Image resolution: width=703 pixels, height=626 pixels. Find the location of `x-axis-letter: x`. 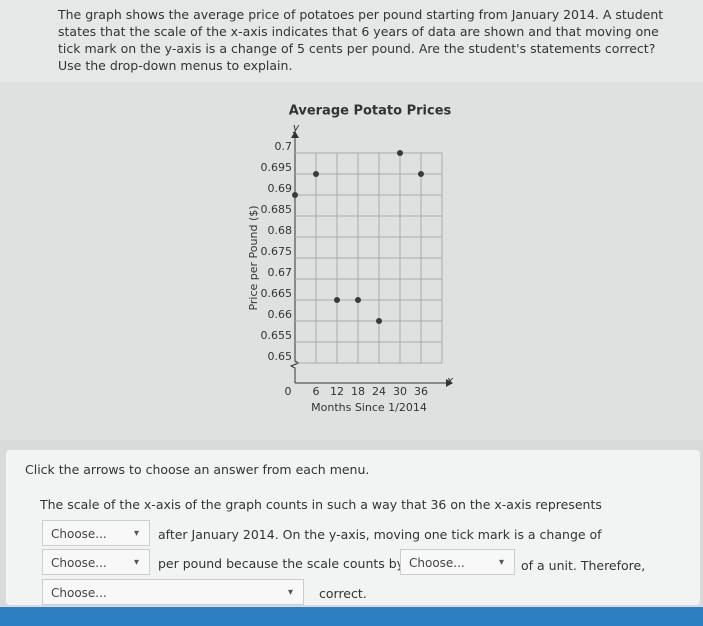

x-axis-letter: x is located at coordinates (450, 380).